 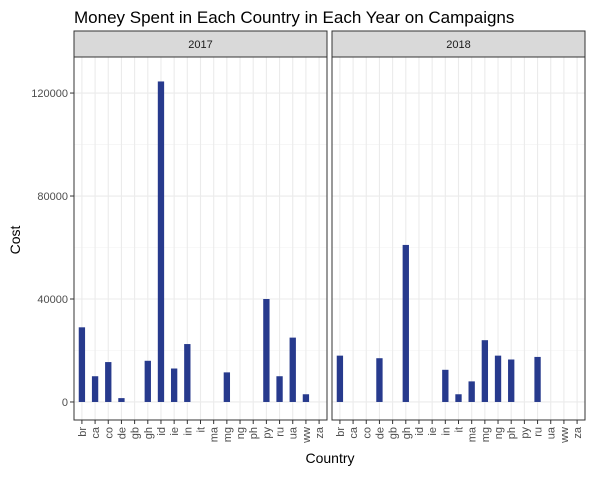 I want to click on bar-2018-ph, so click(x=511, y=380).